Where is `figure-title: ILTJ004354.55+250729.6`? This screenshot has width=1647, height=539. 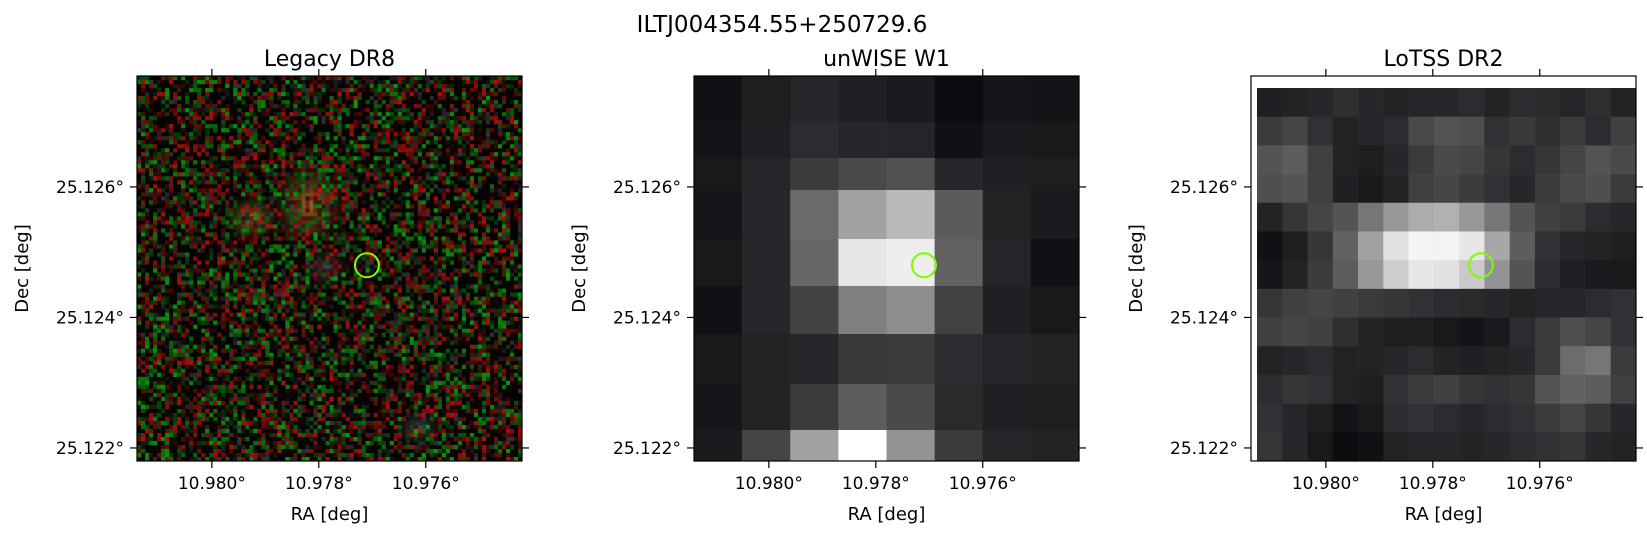
figure-title: ILTJ004354.55+250729.6 is located at coordinates (782, 25).